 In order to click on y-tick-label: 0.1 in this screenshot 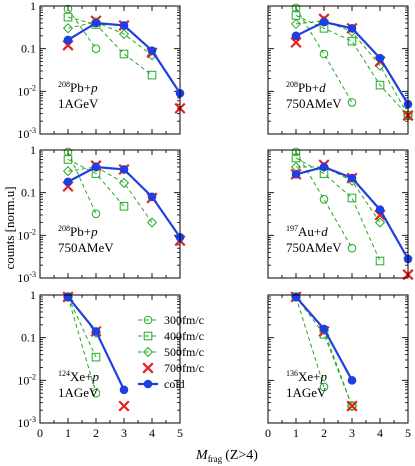, I will do `click(28, 193)`.